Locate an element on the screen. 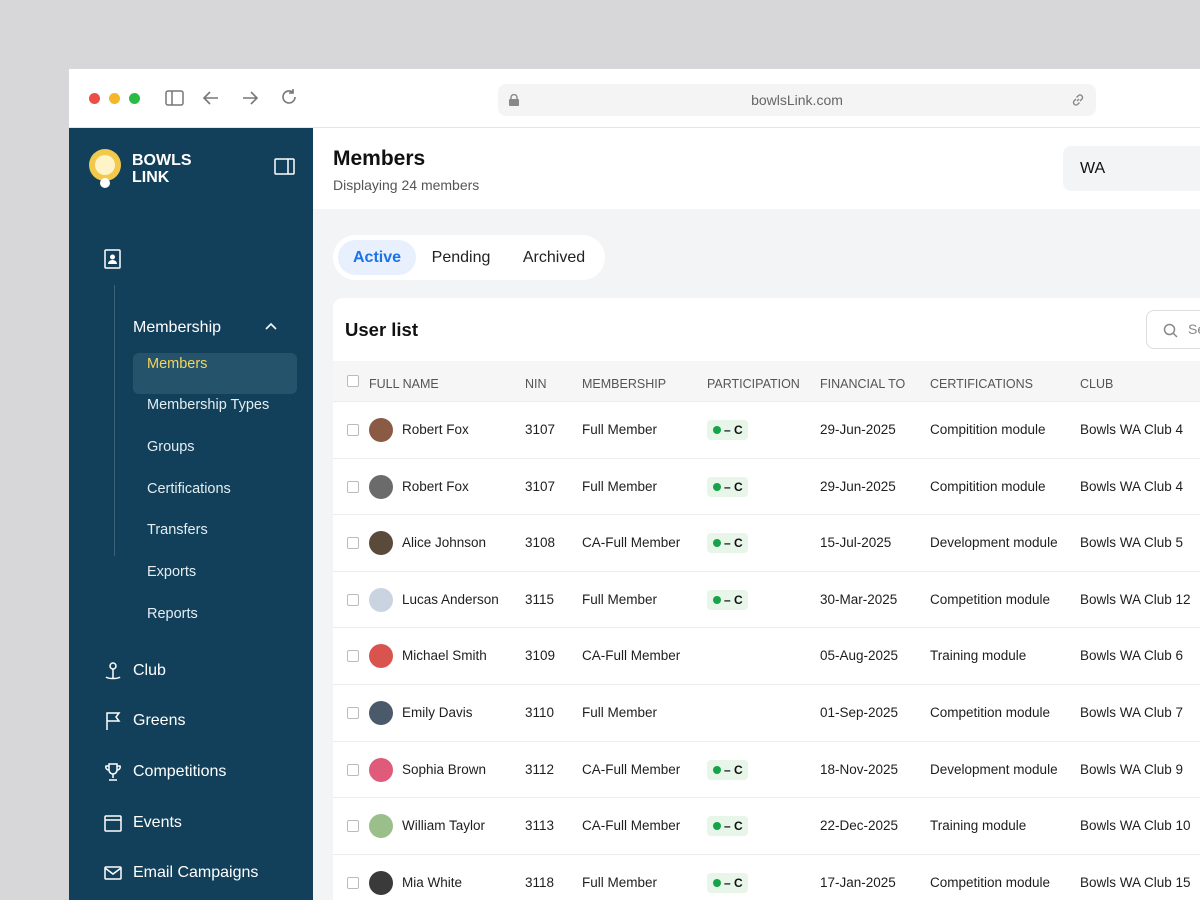 The width and height of the screenshot is (1200, 900). cell: 3107 is located at coordinates (540, 486).